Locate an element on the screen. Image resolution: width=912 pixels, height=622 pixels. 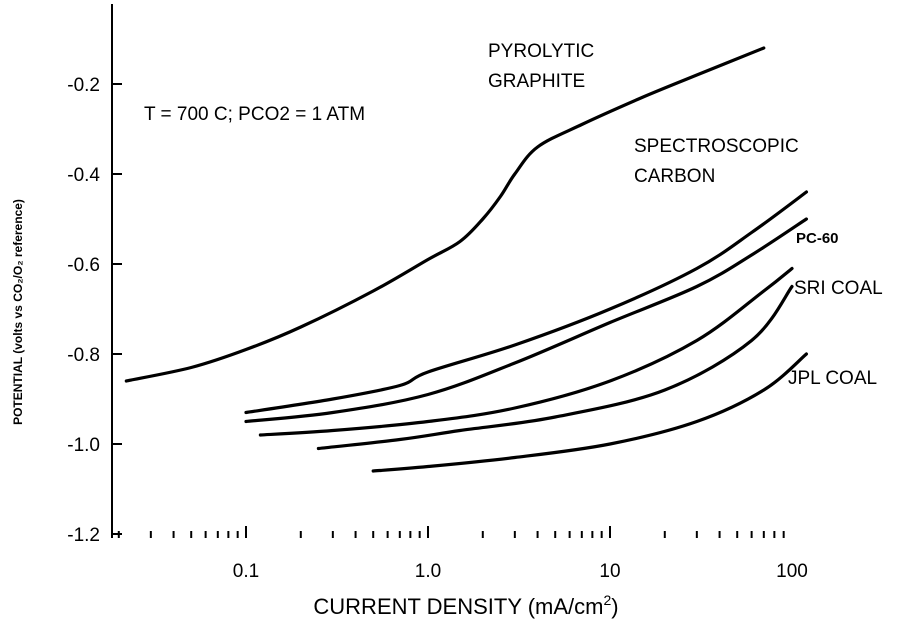
series-label-spectroscopic-carbon: CARBON is located at coordinates (674, 176).